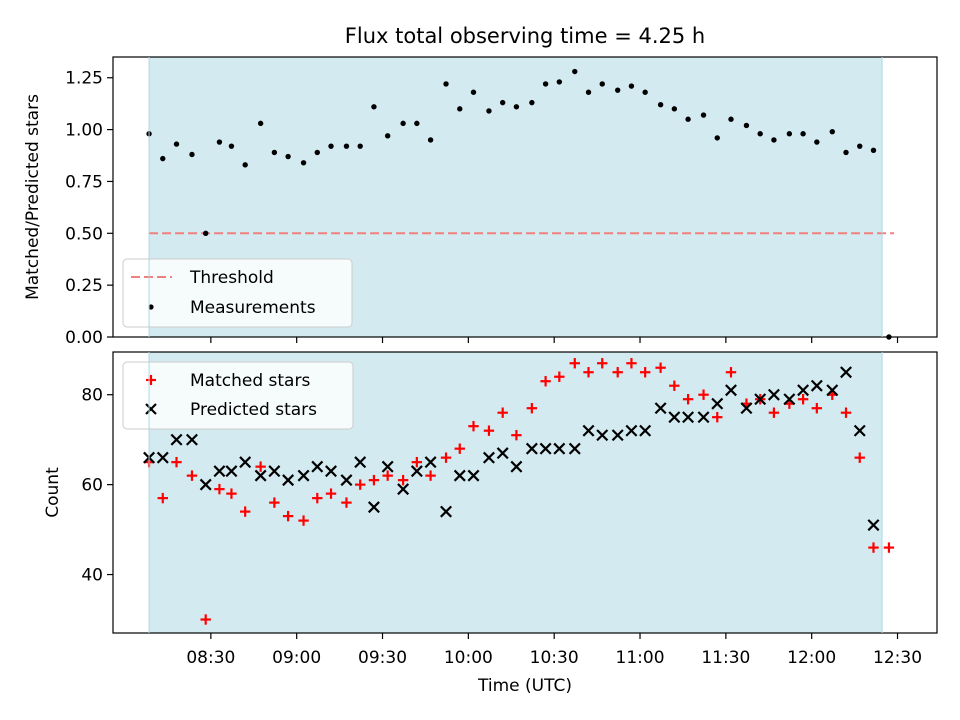  Describe the element at coordinates (296, 658) in the screenshot. I see `x-tick-label: 09:00` at that location.